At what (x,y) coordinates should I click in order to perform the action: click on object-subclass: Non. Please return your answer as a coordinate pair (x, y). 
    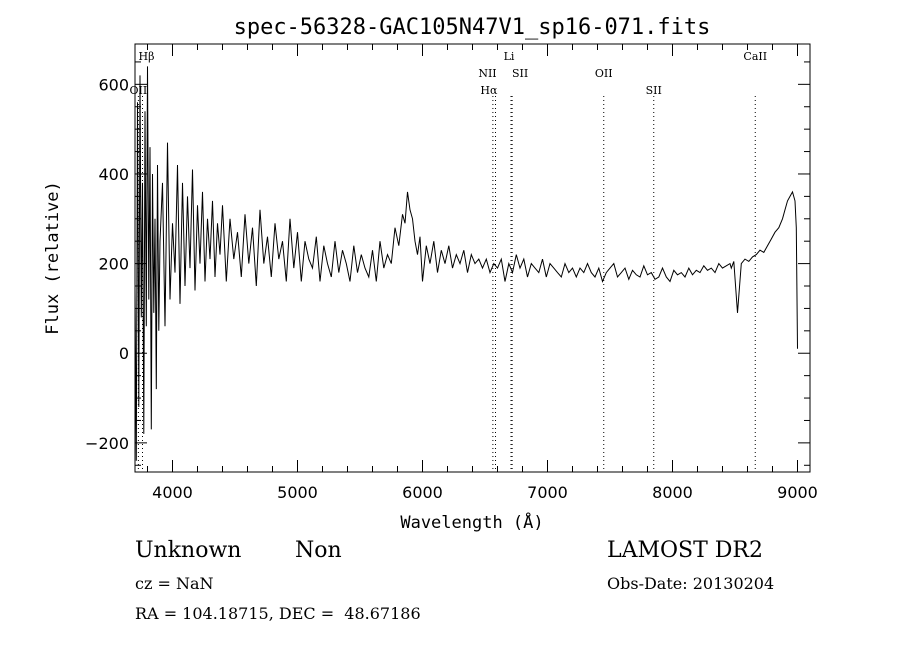
    Looking at the image, I should click on (318, 550).